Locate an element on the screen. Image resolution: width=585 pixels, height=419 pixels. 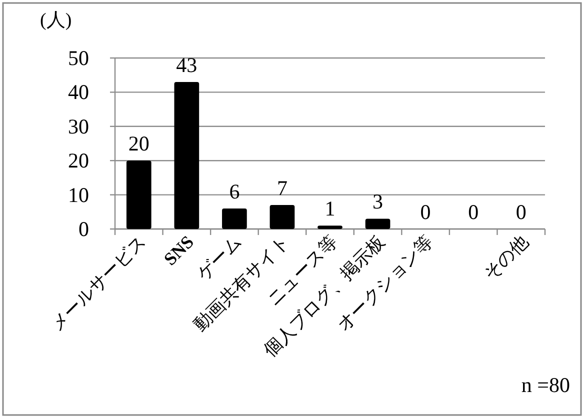
text: n =80 is located at coordinates (545, 385).